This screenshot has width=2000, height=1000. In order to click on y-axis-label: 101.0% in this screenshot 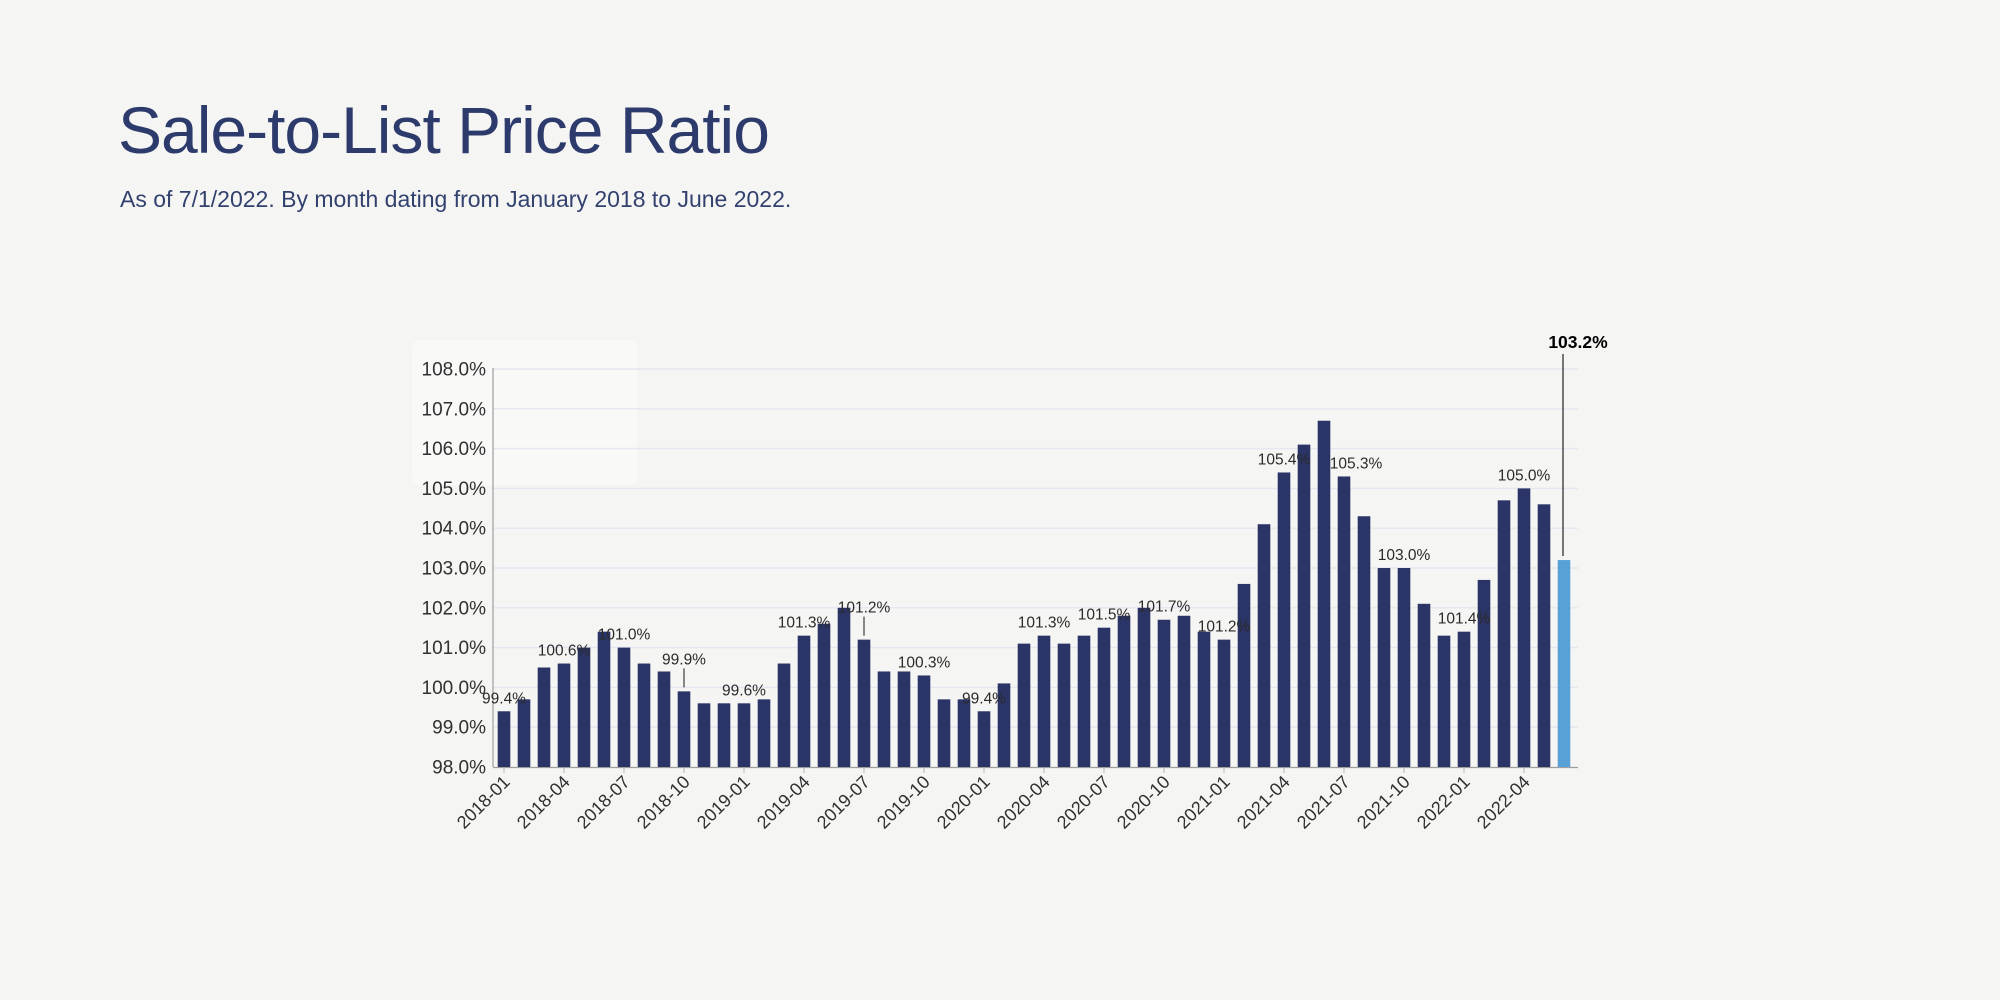, I will do `click(454, 648)`.